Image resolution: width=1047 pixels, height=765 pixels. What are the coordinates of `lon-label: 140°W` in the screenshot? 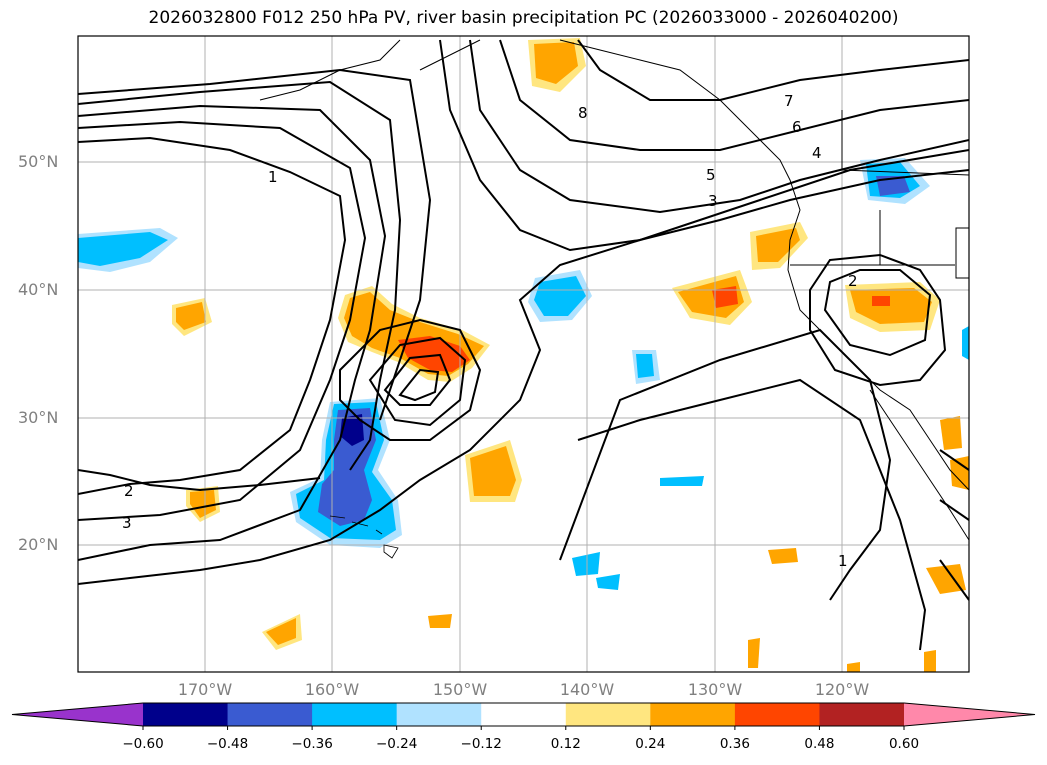 It's located at (587, 689).